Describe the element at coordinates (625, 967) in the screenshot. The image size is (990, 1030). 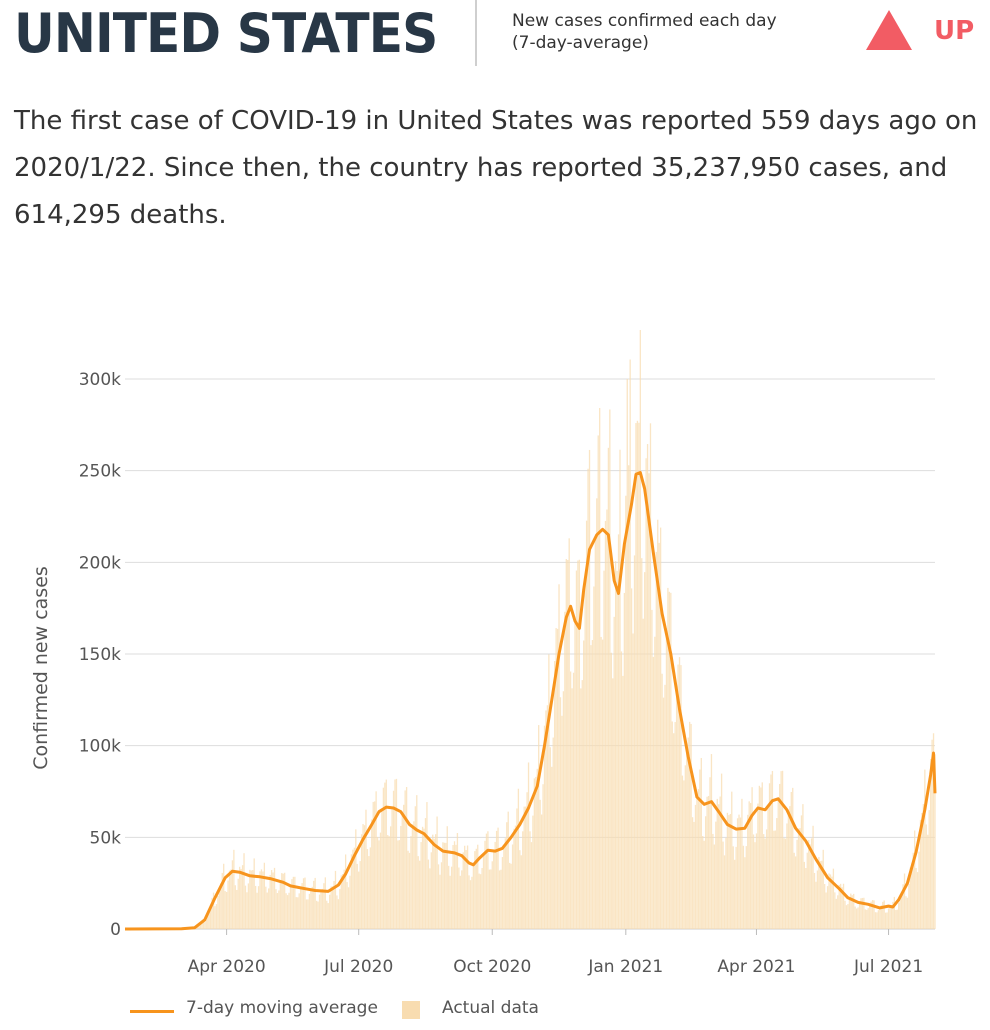
I see `x-tick-label: Jan 2021` at that location.